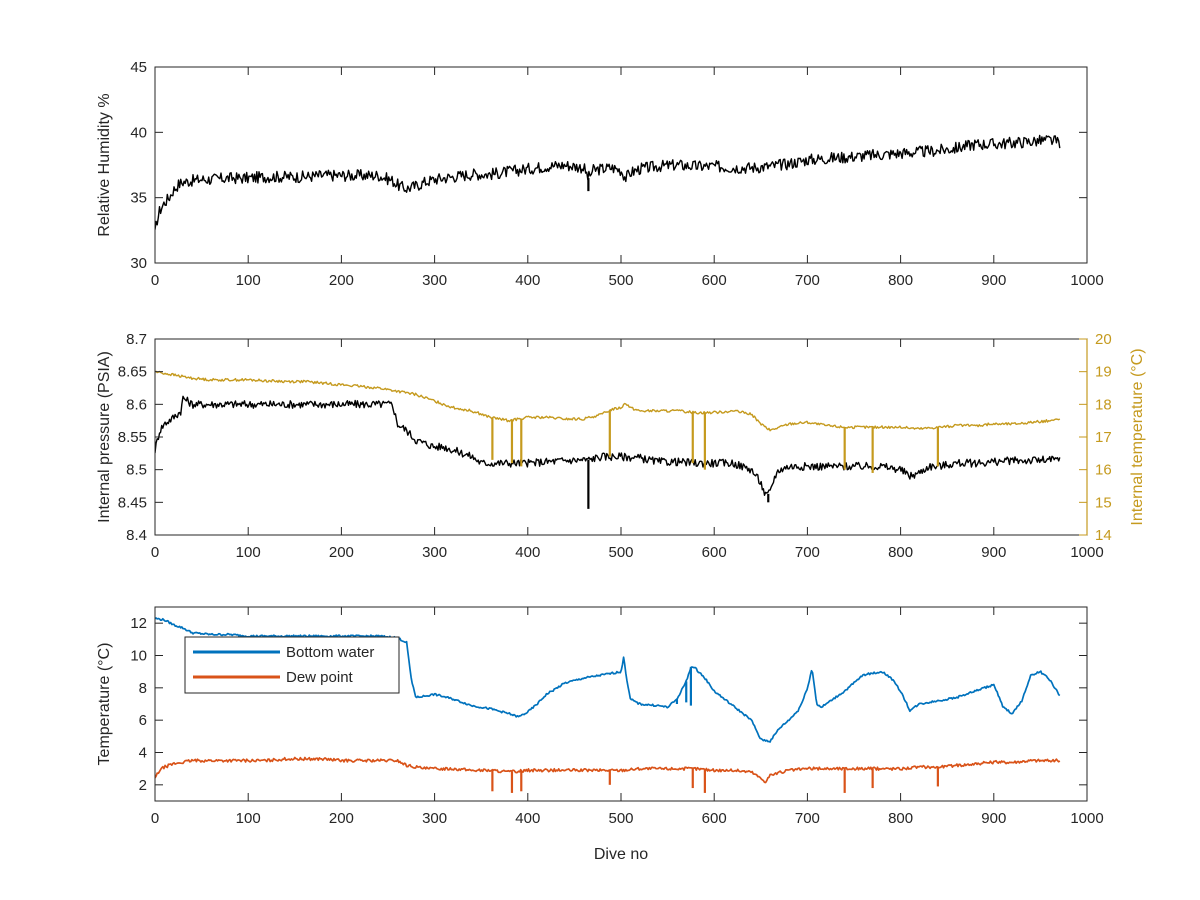 This screenshot has width=1200, height=900. I want to click on internal-temperature-line, so click(608, 401).